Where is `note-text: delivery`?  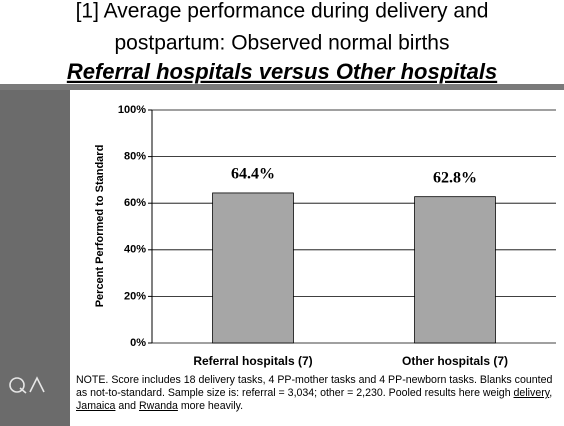
note-text: delivery is located at coordinates (531, 393).